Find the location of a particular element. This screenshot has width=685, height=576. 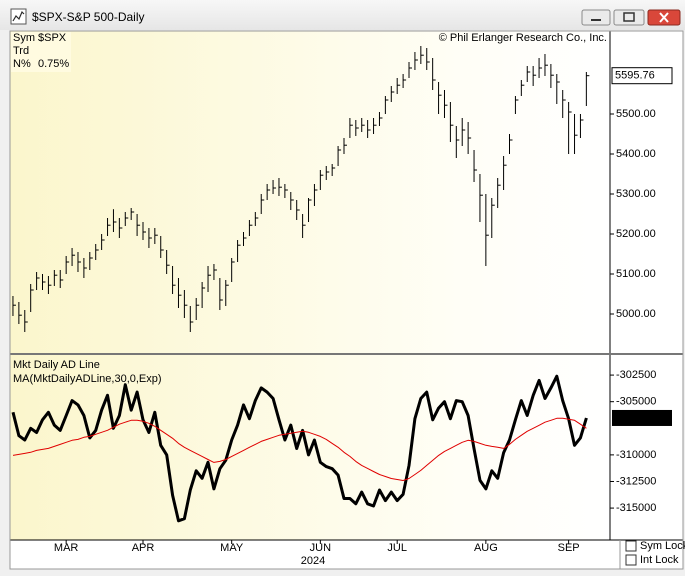

legend-entry: MA(MktDailyADLine,30,0,Exp) is located at coordinates (87, 379).